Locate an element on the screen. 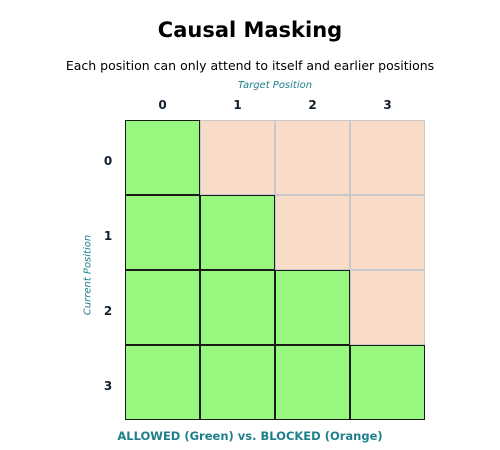 The image size is (500, 450). x-tick-1: 1 is located at coordinates (237, 105).